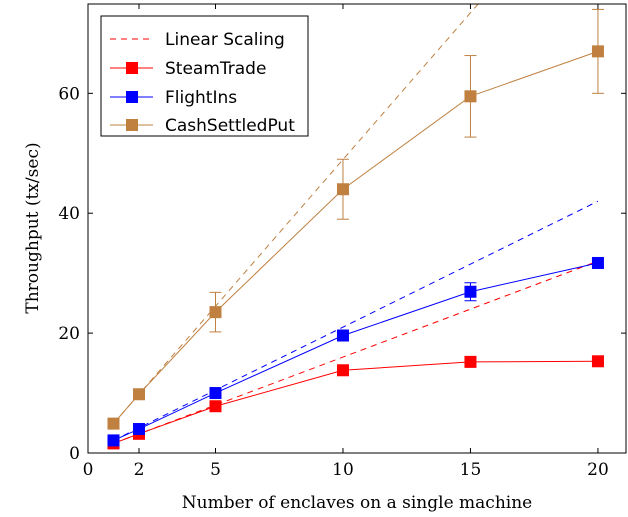 The height and width of the screenshot is (517, 628). I want to click on y-axis-label: Throughput (tx/sec), so click(33, 227).